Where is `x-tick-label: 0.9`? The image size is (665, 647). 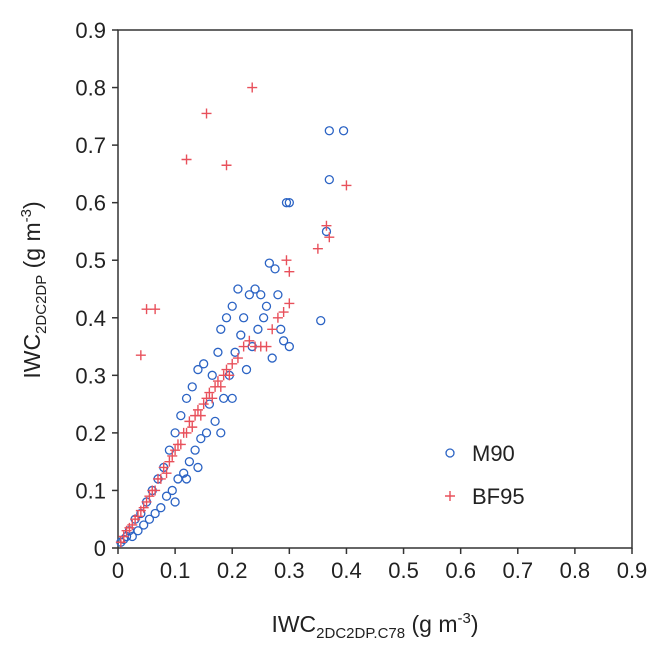
x-tick-label: 0.9 is located at coordinates (632, 570).